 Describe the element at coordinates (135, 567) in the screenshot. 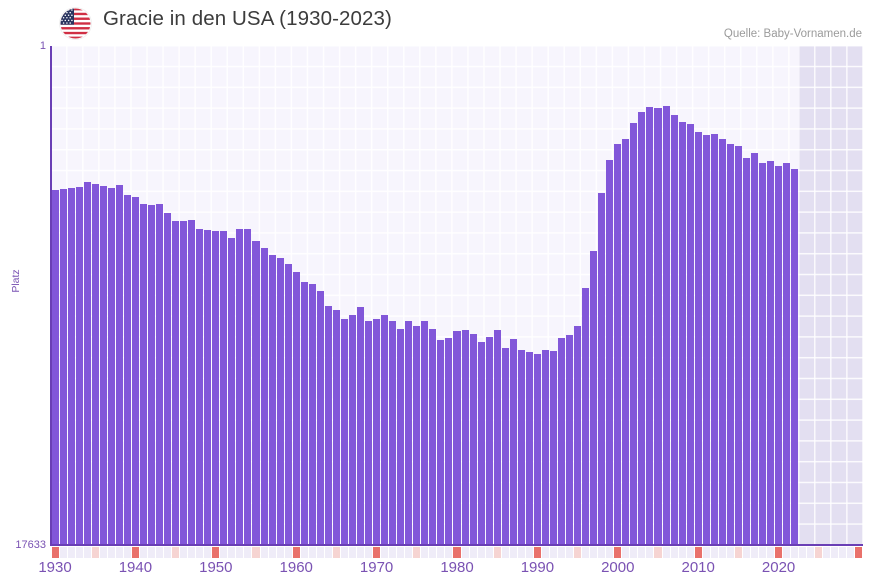

I see `x-axis-label: 1940` at that location.